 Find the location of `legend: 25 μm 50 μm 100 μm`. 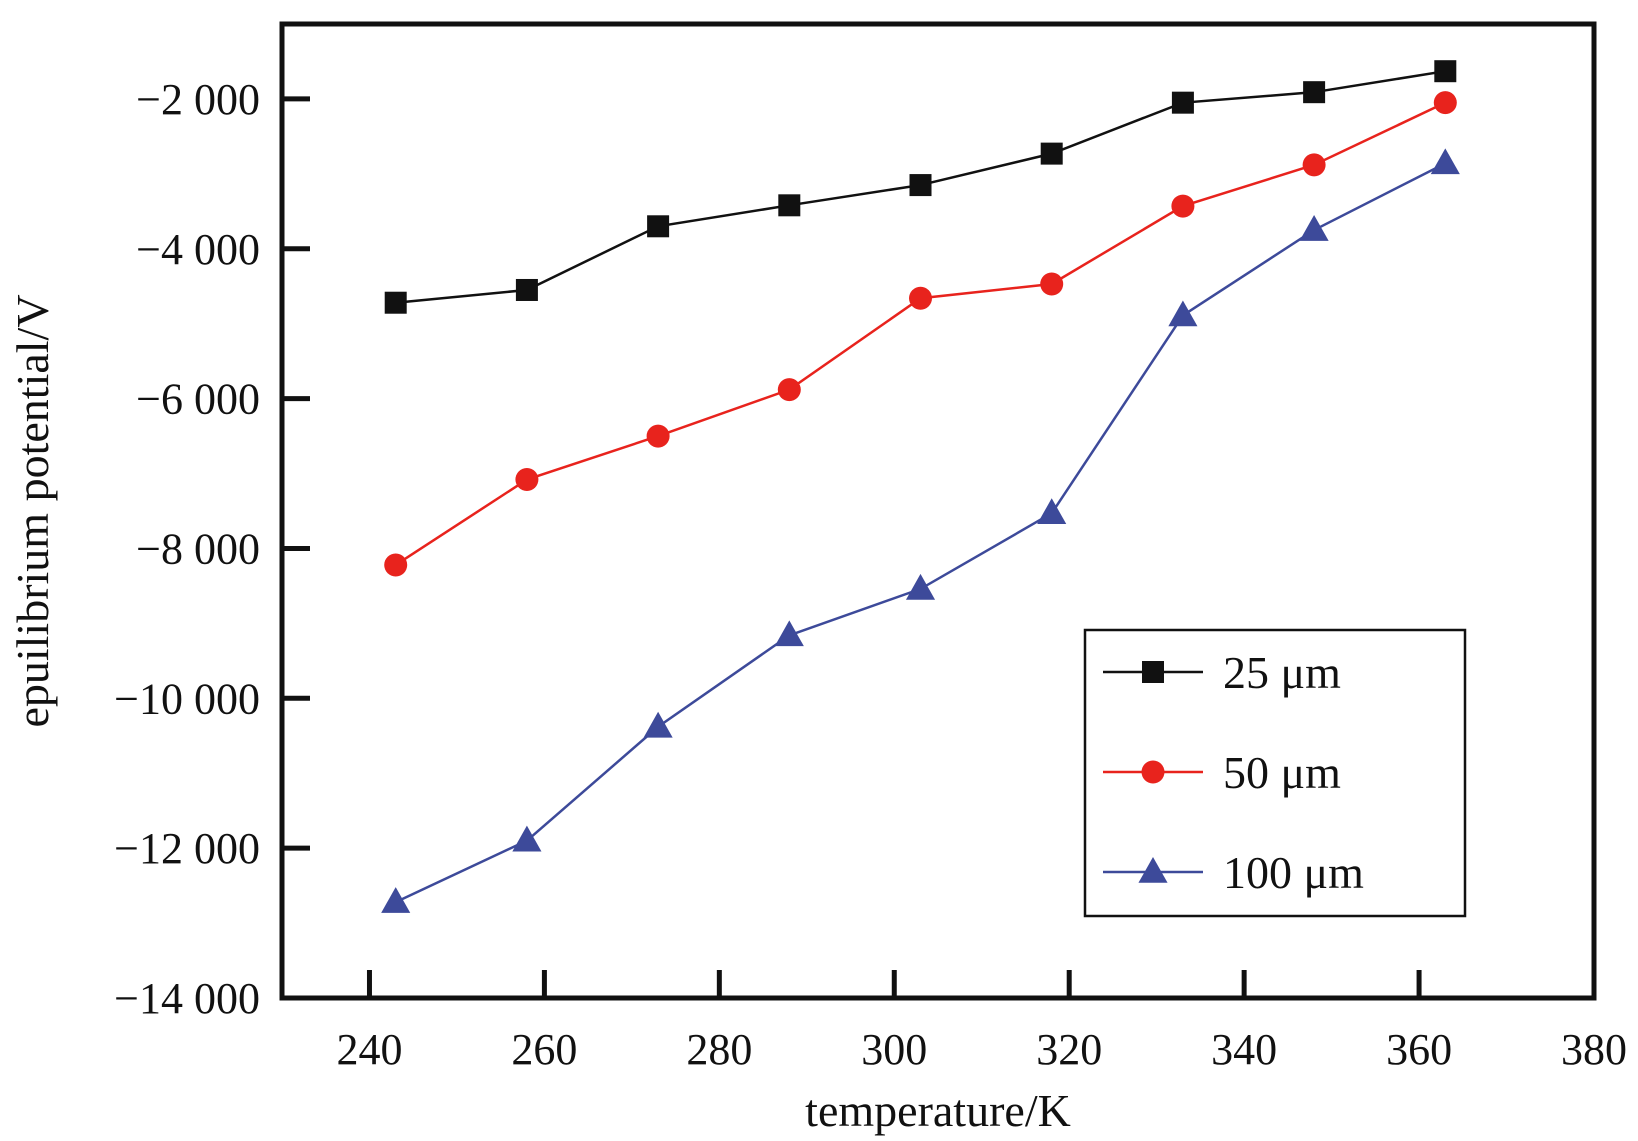

legend: 25 μm 50 μm 100 μm is located at coordinates (1275, 773).